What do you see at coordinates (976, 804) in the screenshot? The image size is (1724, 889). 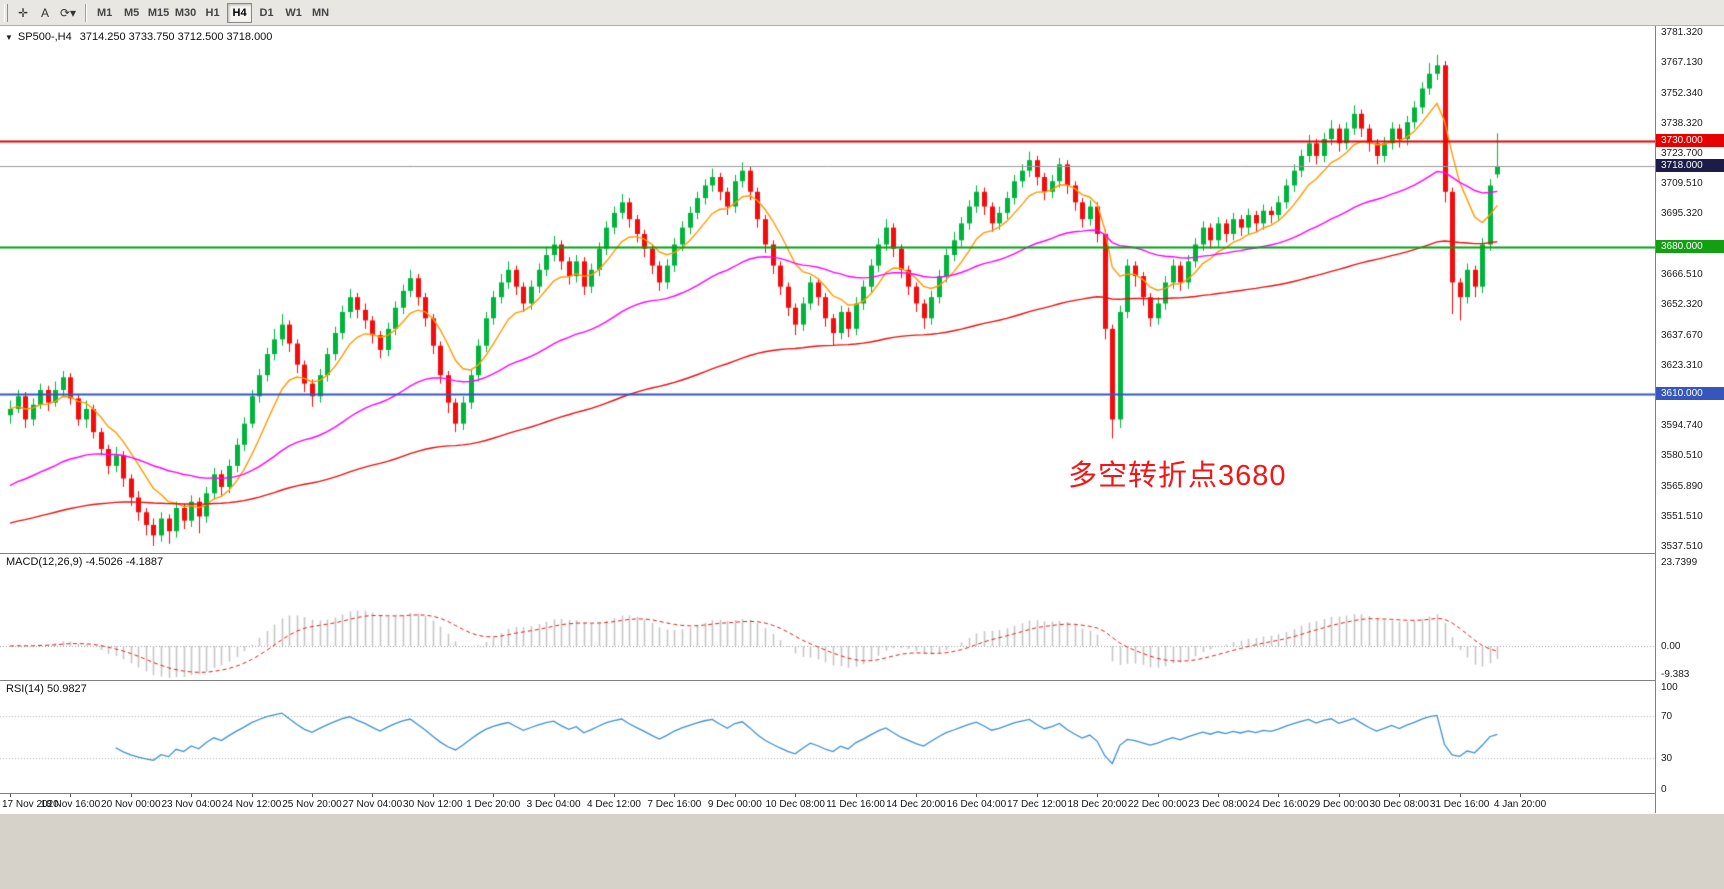 I see `time-axis-label: 16 Dec 04:00` at bounding box center [976, 804].